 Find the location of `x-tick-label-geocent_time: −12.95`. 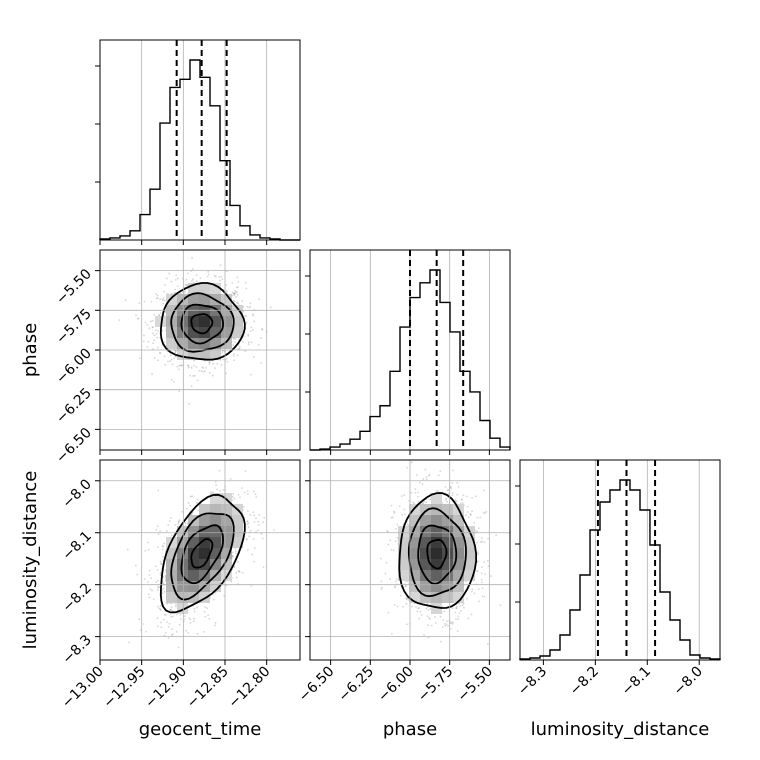

x-tick-label-geocent_time: −12.95 is located at coordinates (125, 688).